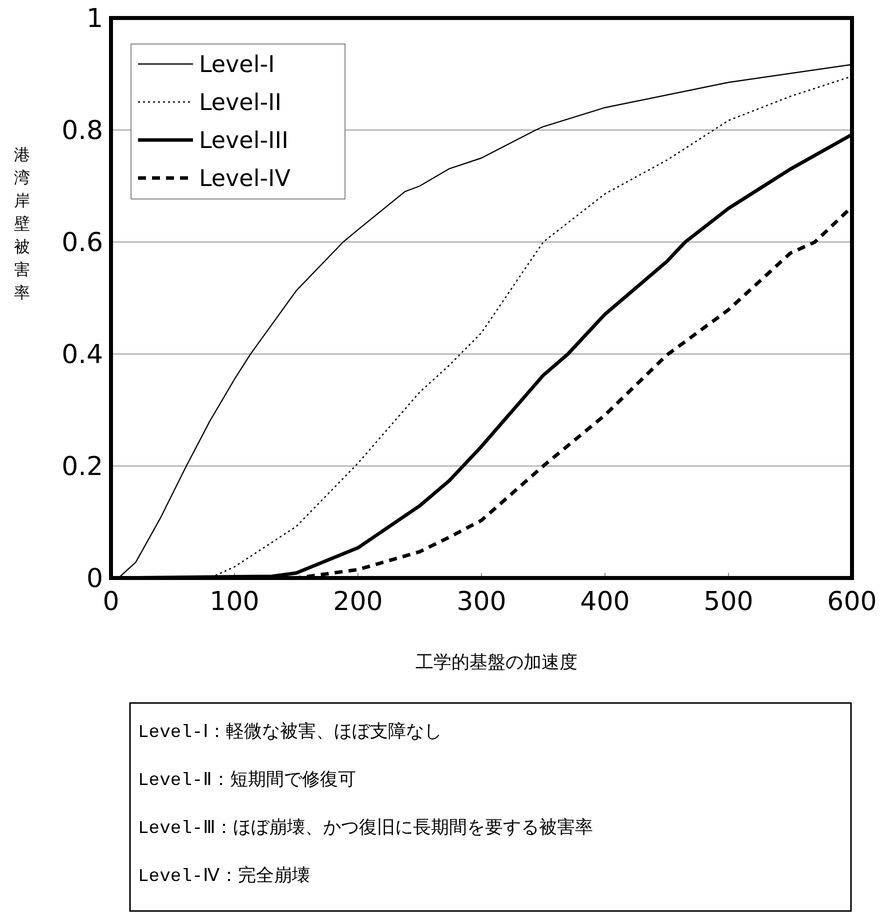 The image size is (883, 916). I want to click on legend-label: Level-II, so click(240, 103).